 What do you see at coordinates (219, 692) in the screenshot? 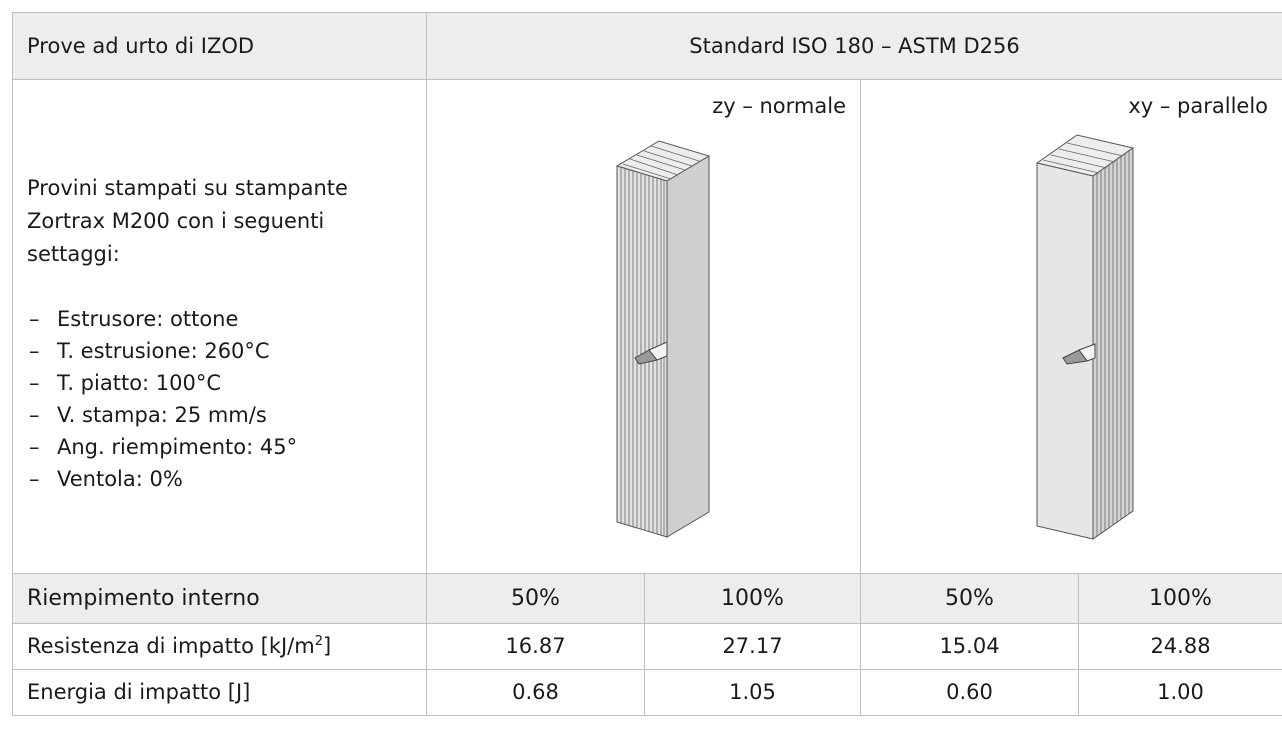
I see `impact-energy-label: Energia di impatto [J]` at bounding box center [219, 692].